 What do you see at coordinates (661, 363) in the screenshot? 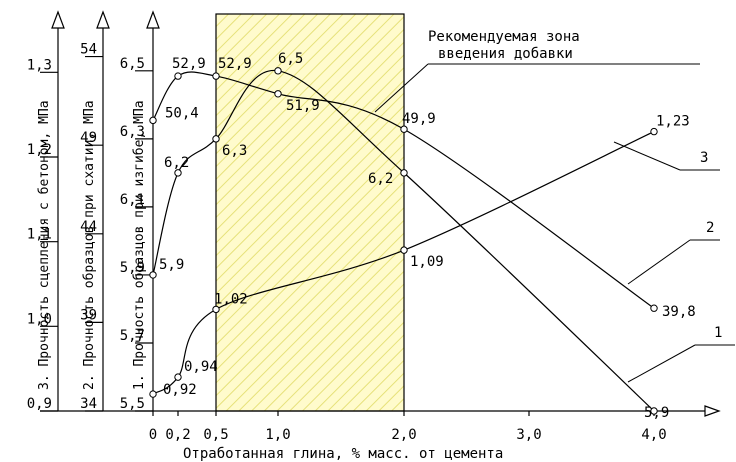
I see `series-1-leader` at bounding box center [661, 363].